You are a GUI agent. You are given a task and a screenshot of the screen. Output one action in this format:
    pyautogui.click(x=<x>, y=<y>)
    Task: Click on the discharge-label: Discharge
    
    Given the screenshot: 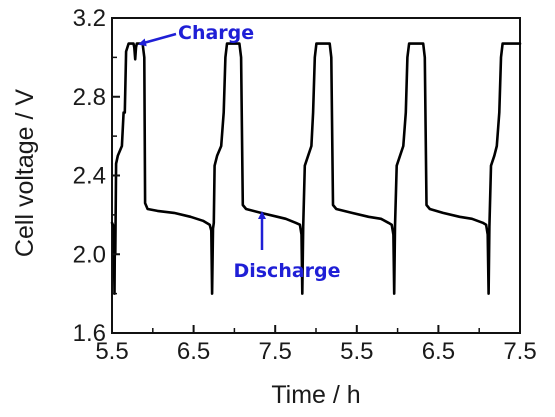 What is the action you would take?
    pyautogui.click(x=286, y=271)
    